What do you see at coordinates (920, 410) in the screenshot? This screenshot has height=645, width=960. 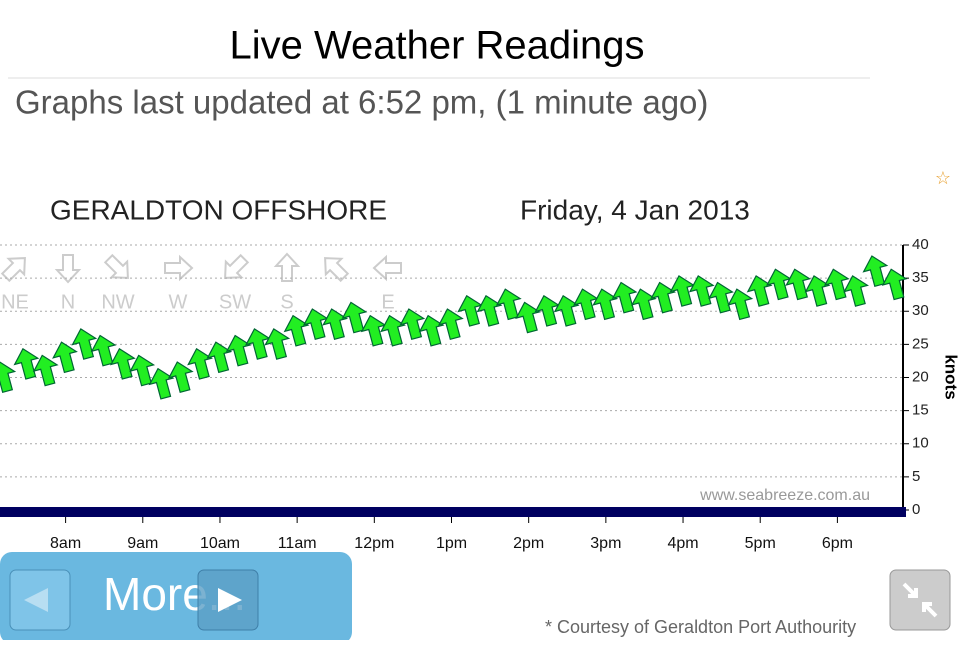 I see `y-tick-label: 15` at bounding box center [920, 410].